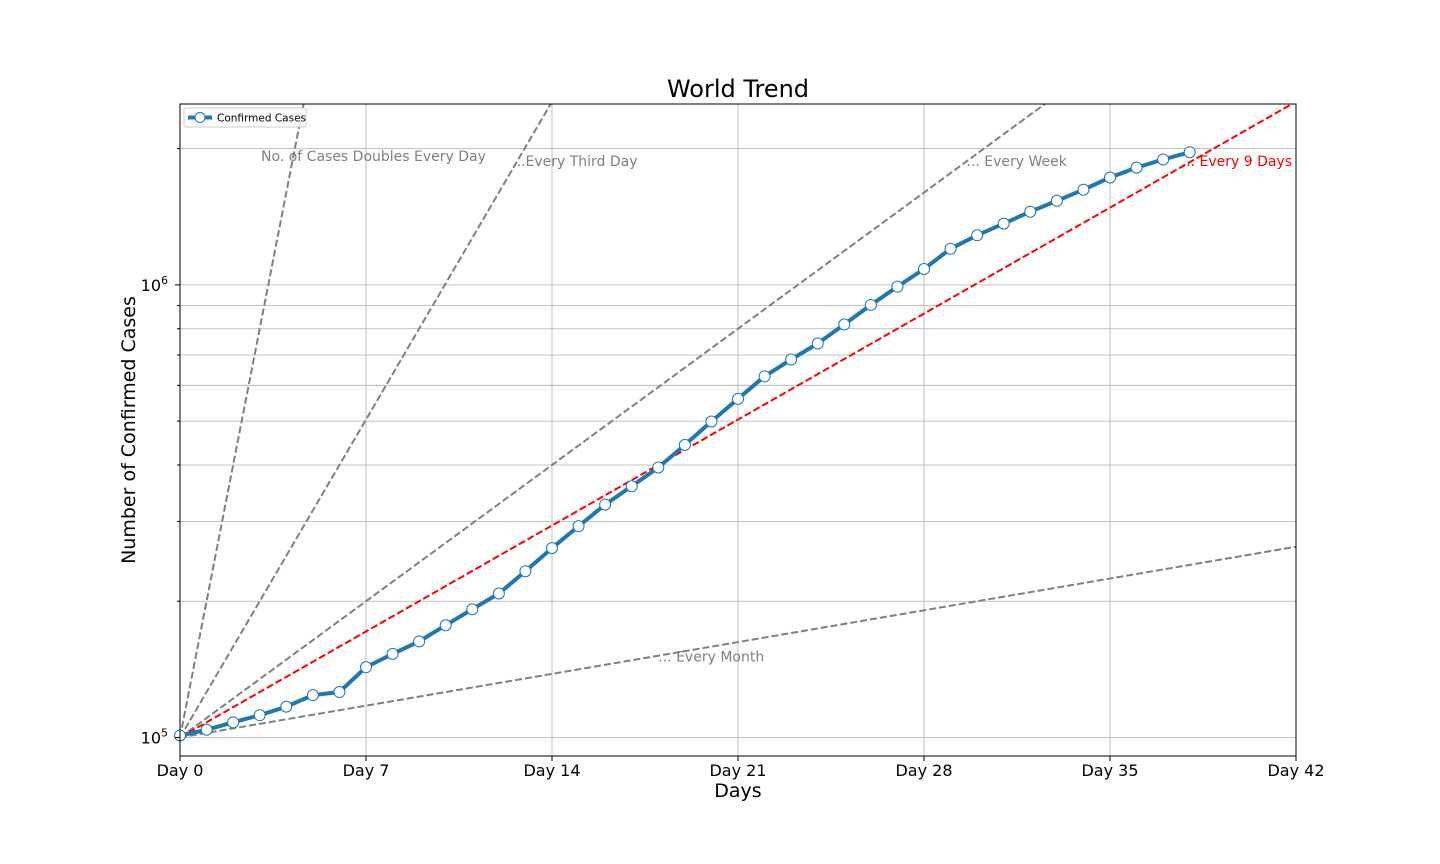 Image resolution: width=1440 pixels, height=864 pixels. Describe the element at coordinates (1017, 162) in the screenshot. I see `reference-line-label: ... Every Week` at that location.